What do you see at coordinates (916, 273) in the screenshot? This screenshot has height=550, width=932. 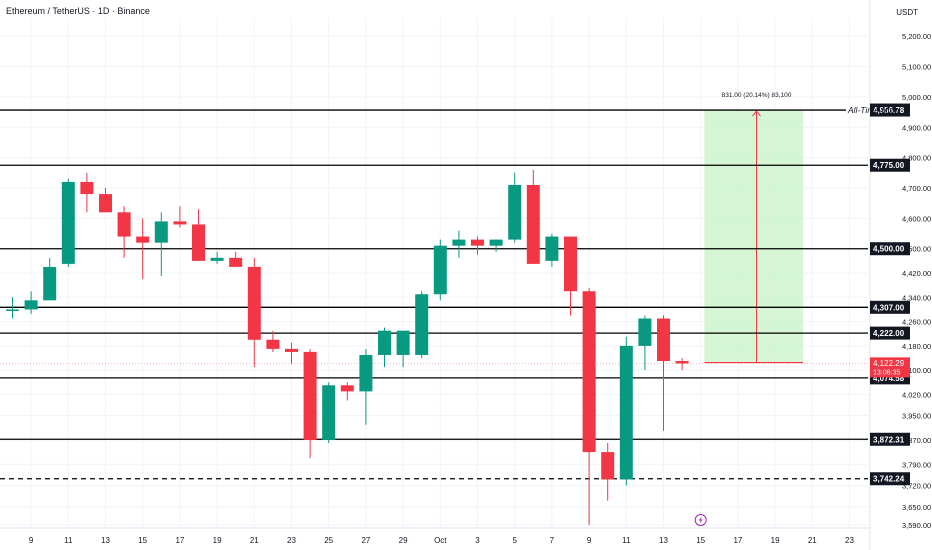 I see `y-tick-label: 4,420.00` at bounding box center [916, 273].